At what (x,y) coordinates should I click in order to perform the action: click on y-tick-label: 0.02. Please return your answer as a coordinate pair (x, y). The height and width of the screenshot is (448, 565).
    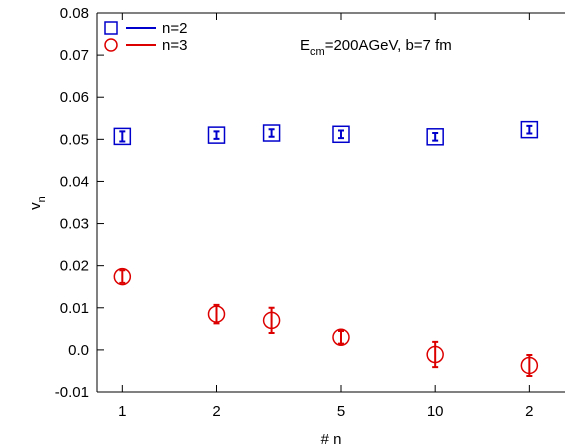
    Looking at the image, I should click on (74, 266).